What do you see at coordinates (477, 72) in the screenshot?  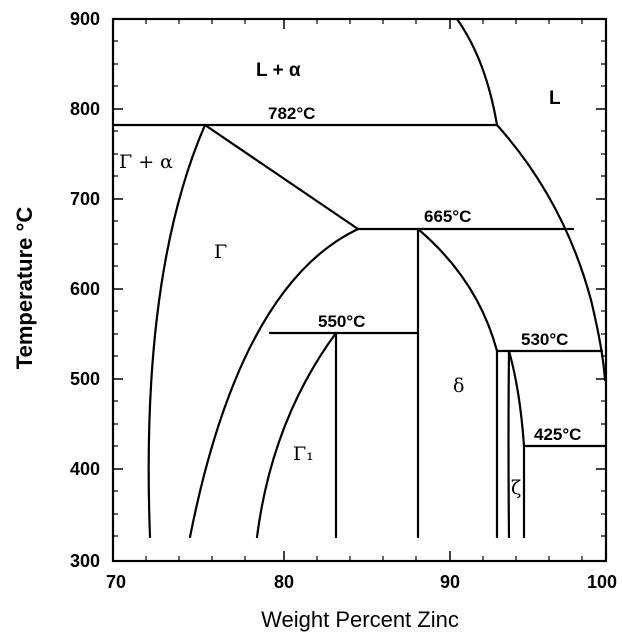 I see `liquidus-upper` at bounding box center [477, 72].